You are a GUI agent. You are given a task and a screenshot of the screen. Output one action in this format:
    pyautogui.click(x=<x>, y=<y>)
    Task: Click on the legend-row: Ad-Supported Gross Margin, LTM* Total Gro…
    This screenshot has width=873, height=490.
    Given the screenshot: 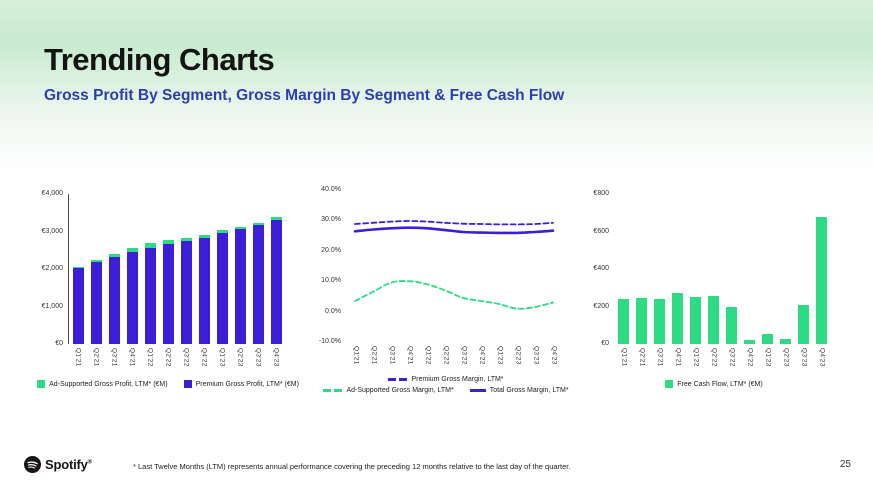 What is the action you would take?
    pyautogui.click(x=446, y=390)
    